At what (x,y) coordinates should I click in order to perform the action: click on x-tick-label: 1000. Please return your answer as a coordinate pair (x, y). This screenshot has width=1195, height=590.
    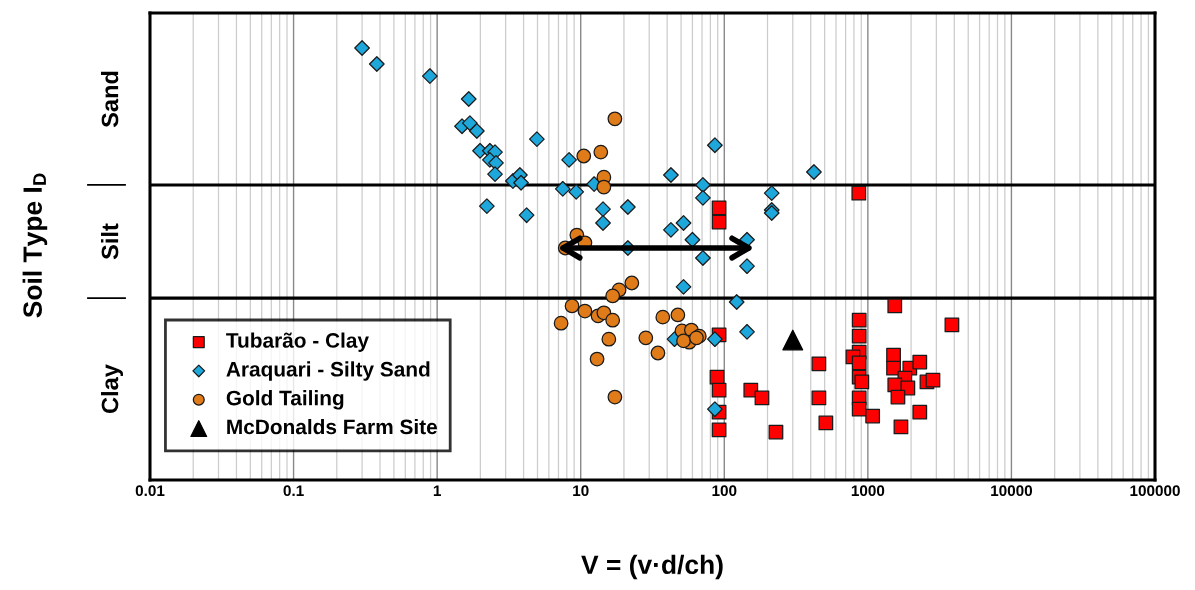
    Looking at the image, I should click on (868, 491).